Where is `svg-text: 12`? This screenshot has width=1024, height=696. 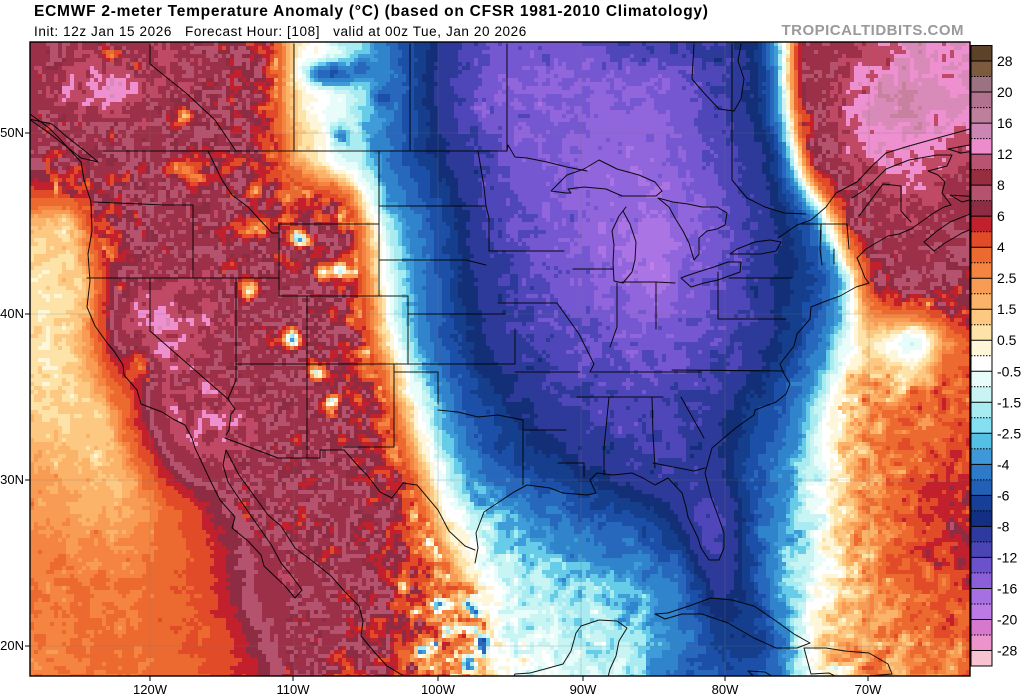
svg-text: 12 is located at coordinates (1005, 154).